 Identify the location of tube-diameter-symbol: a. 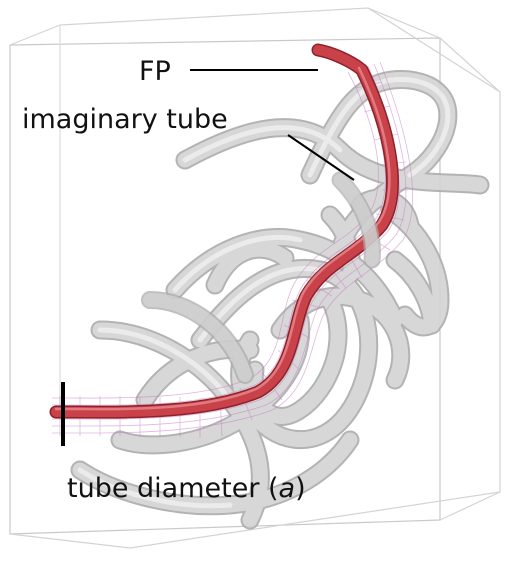
(287, 488).